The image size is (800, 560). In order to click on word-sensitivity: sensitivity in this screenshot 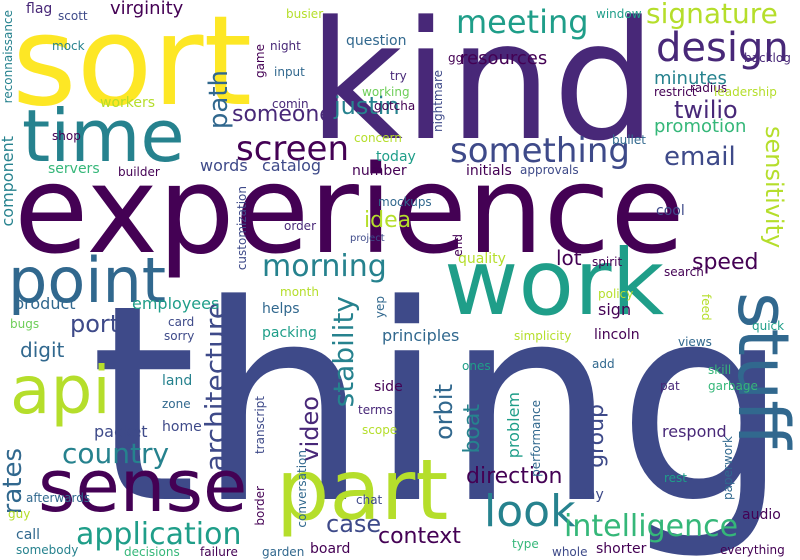, I will do `click(774, 187)`.